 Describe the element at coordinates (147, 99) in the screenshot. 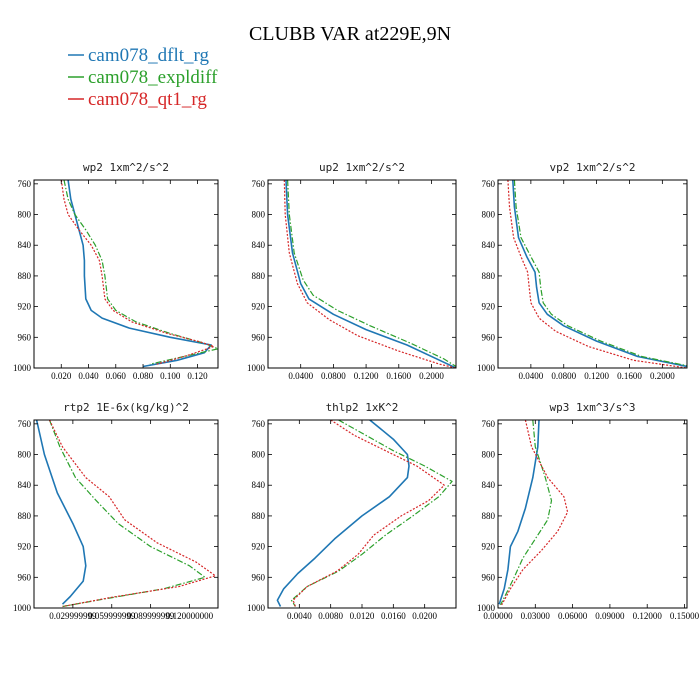

I see `legend-label-qt1: cam078_qt1_rg` at that location.